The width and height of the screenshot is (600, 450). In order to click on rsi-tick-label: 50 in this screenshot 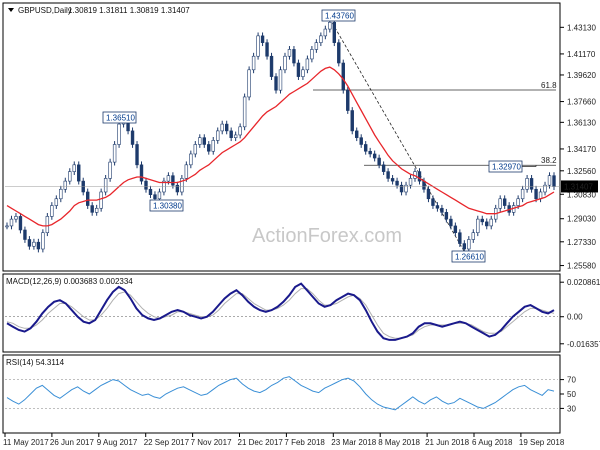, I will do `click(571, 394)`.